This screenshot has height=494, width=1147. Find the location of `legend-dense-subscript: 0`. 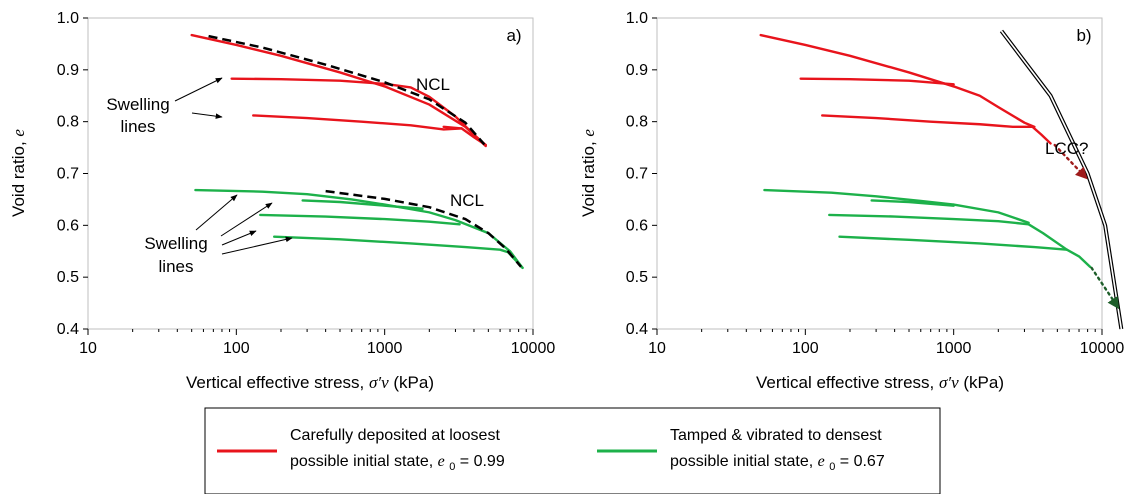

legend-dense-subscript: 0 is located at coordinates (832, 467).